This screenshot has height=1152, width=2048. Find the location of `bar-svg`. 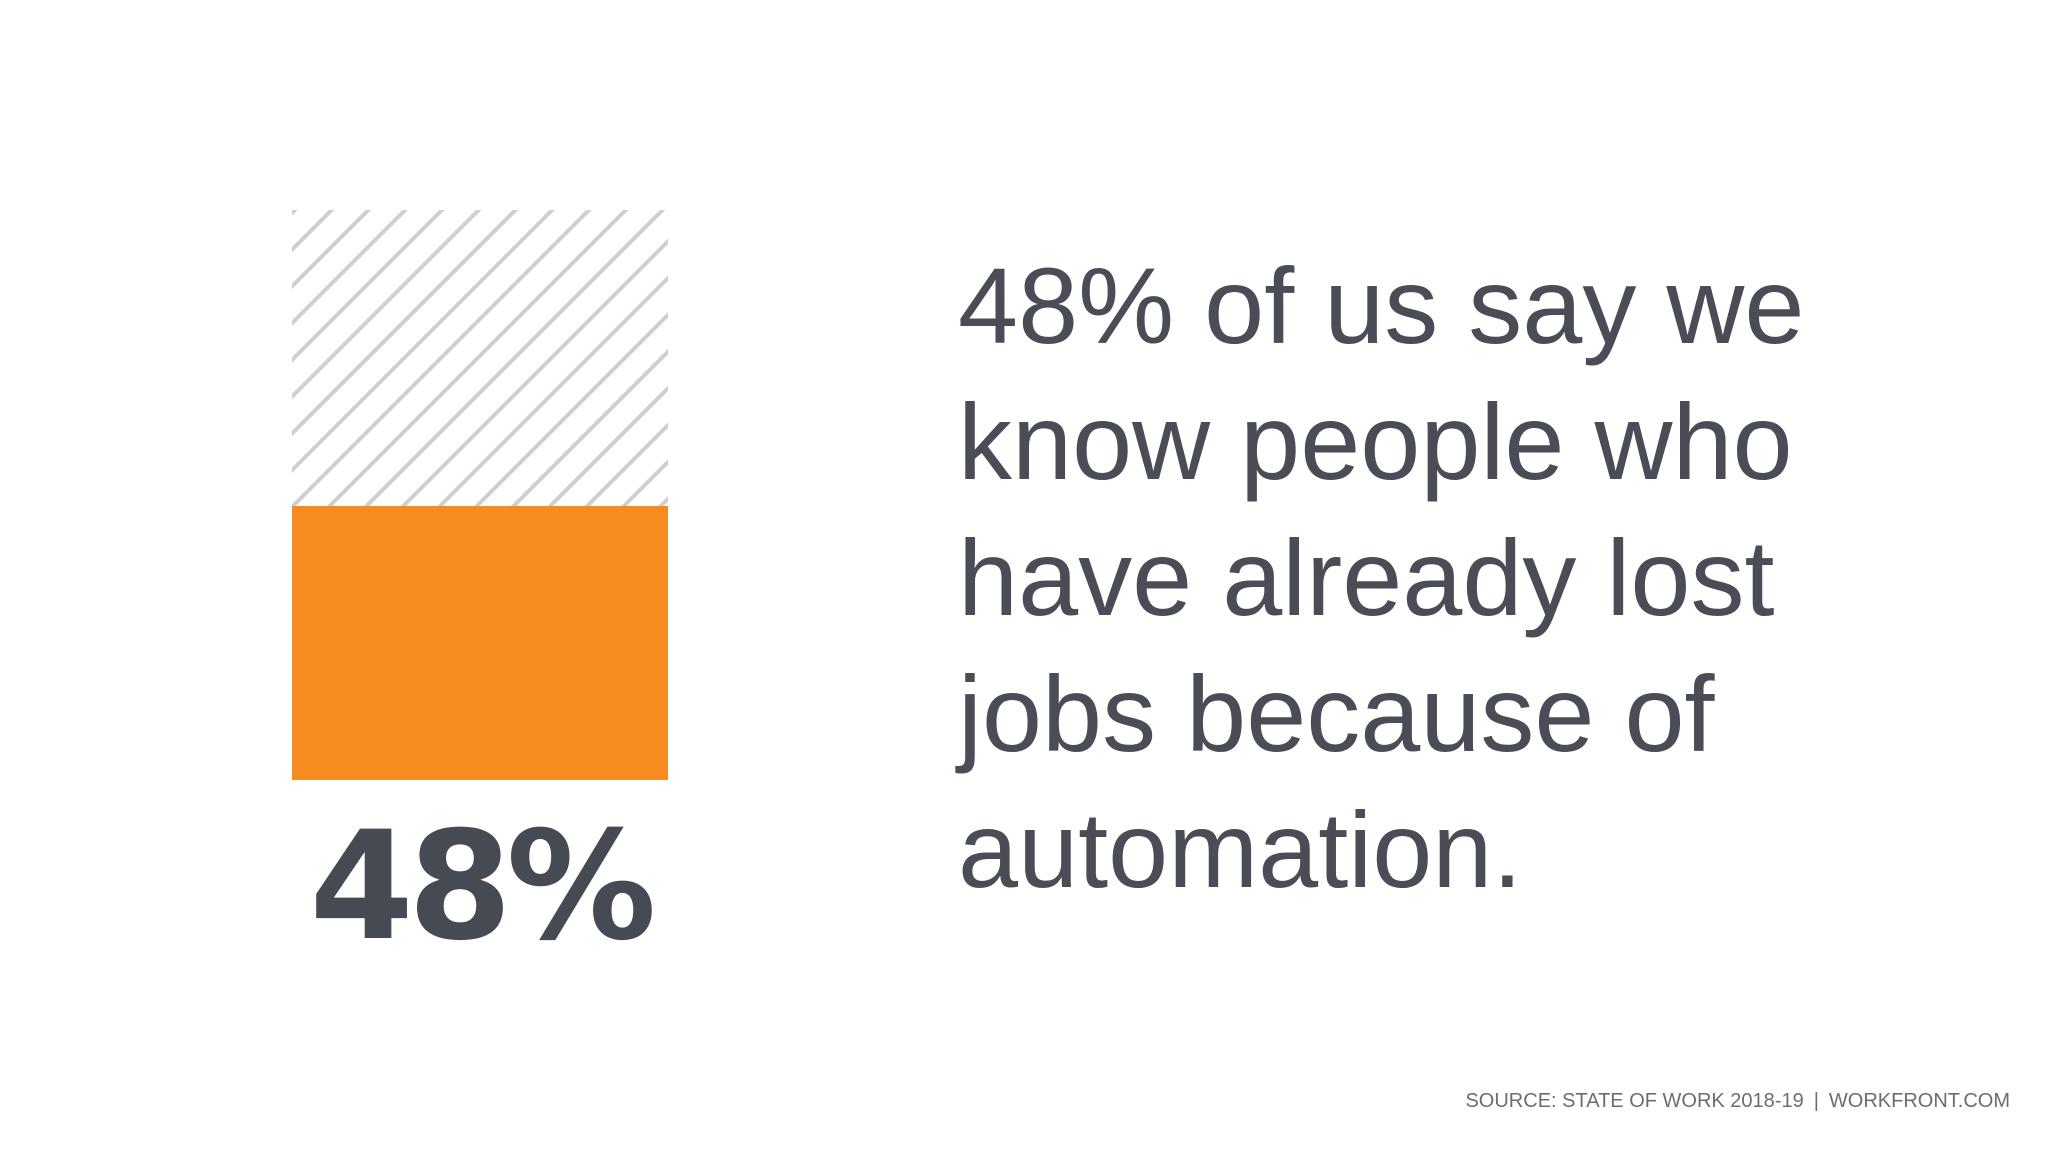

bar-svg is located at coordinates (480, 495).